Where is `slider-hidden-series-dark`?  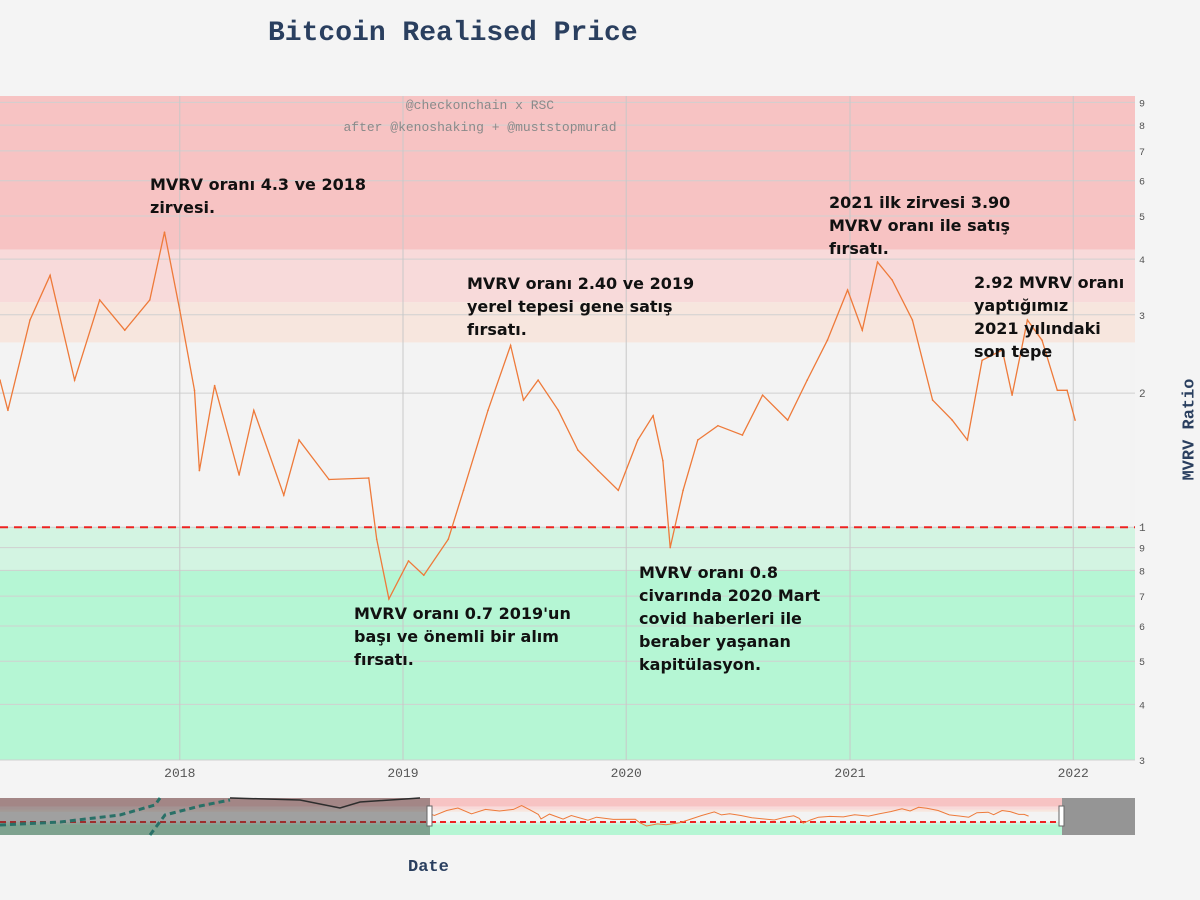 slider-hidden-series-dark is located at coordinates (325, 803).